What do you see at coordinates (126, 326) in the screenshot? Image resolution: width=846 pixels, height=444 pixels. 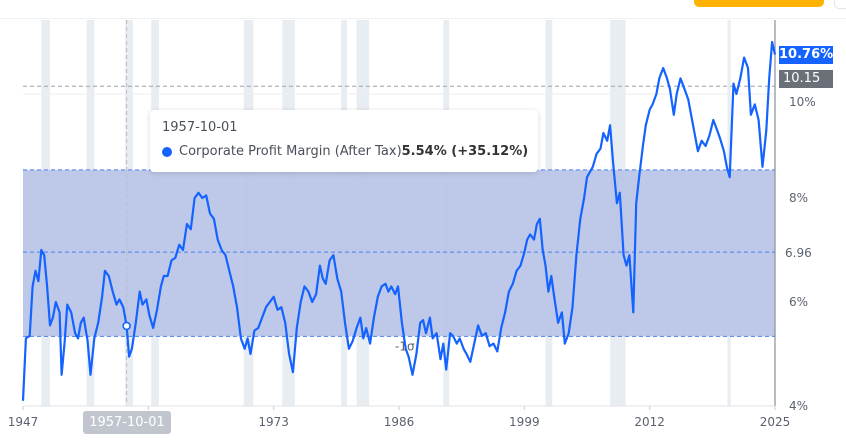 I see `highlight-point` at bounding box center [126, 326].